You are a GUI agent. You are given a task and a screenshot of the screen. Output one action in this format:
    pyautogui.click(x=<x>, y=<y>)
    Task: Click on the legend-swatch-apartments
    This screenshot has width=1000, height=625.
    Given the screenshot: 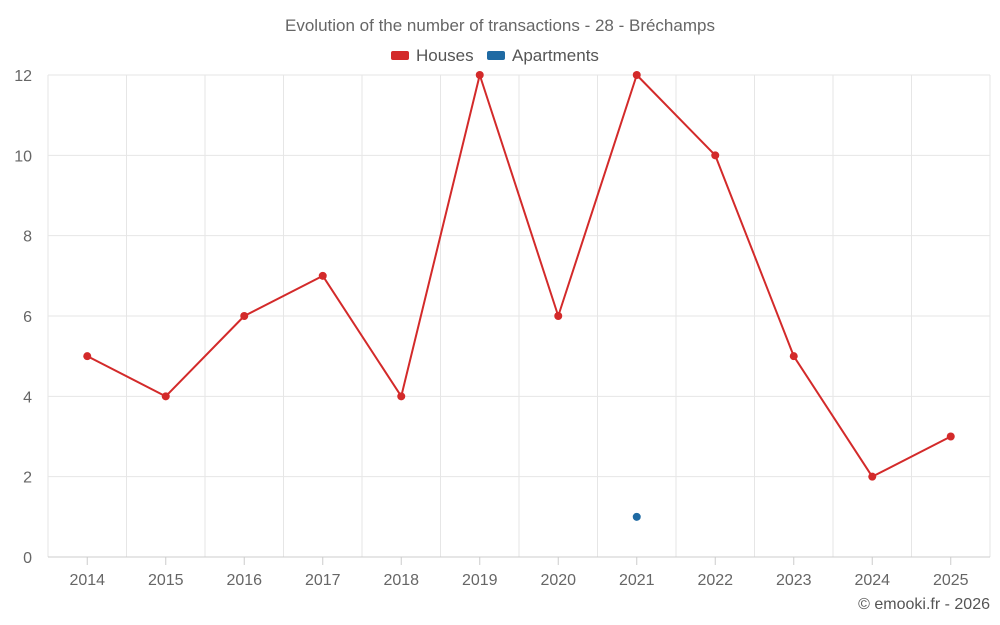 What is the action you would take?
    pyautogui.click(x=496, y=55)
    